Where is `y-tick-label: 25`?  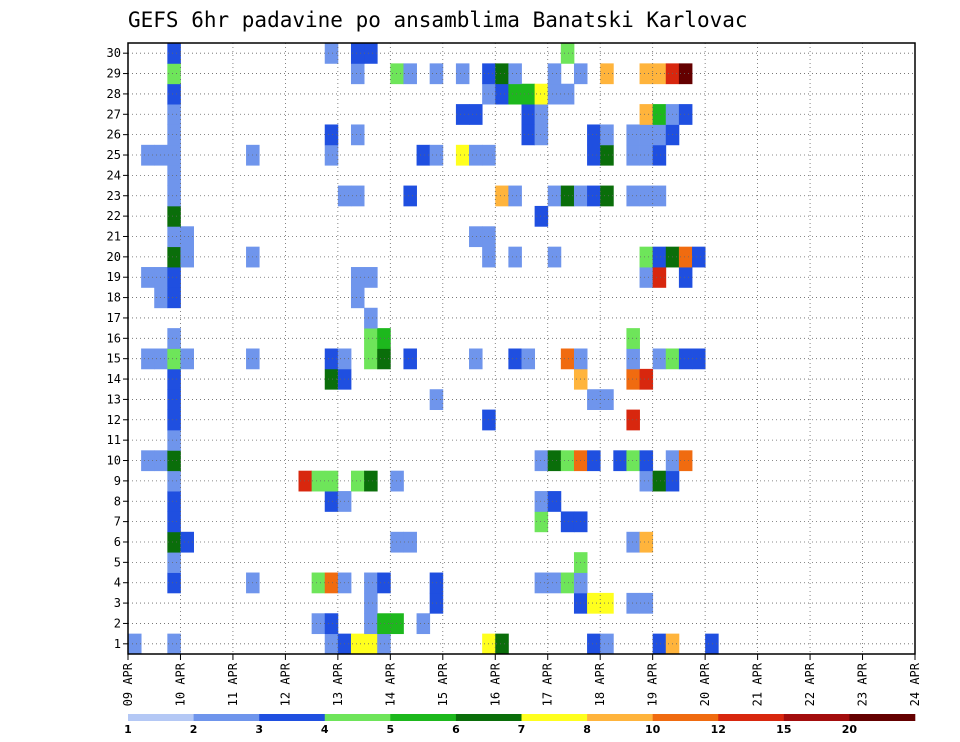
y-tick-label: 25 is located at coordinates (114, 155).